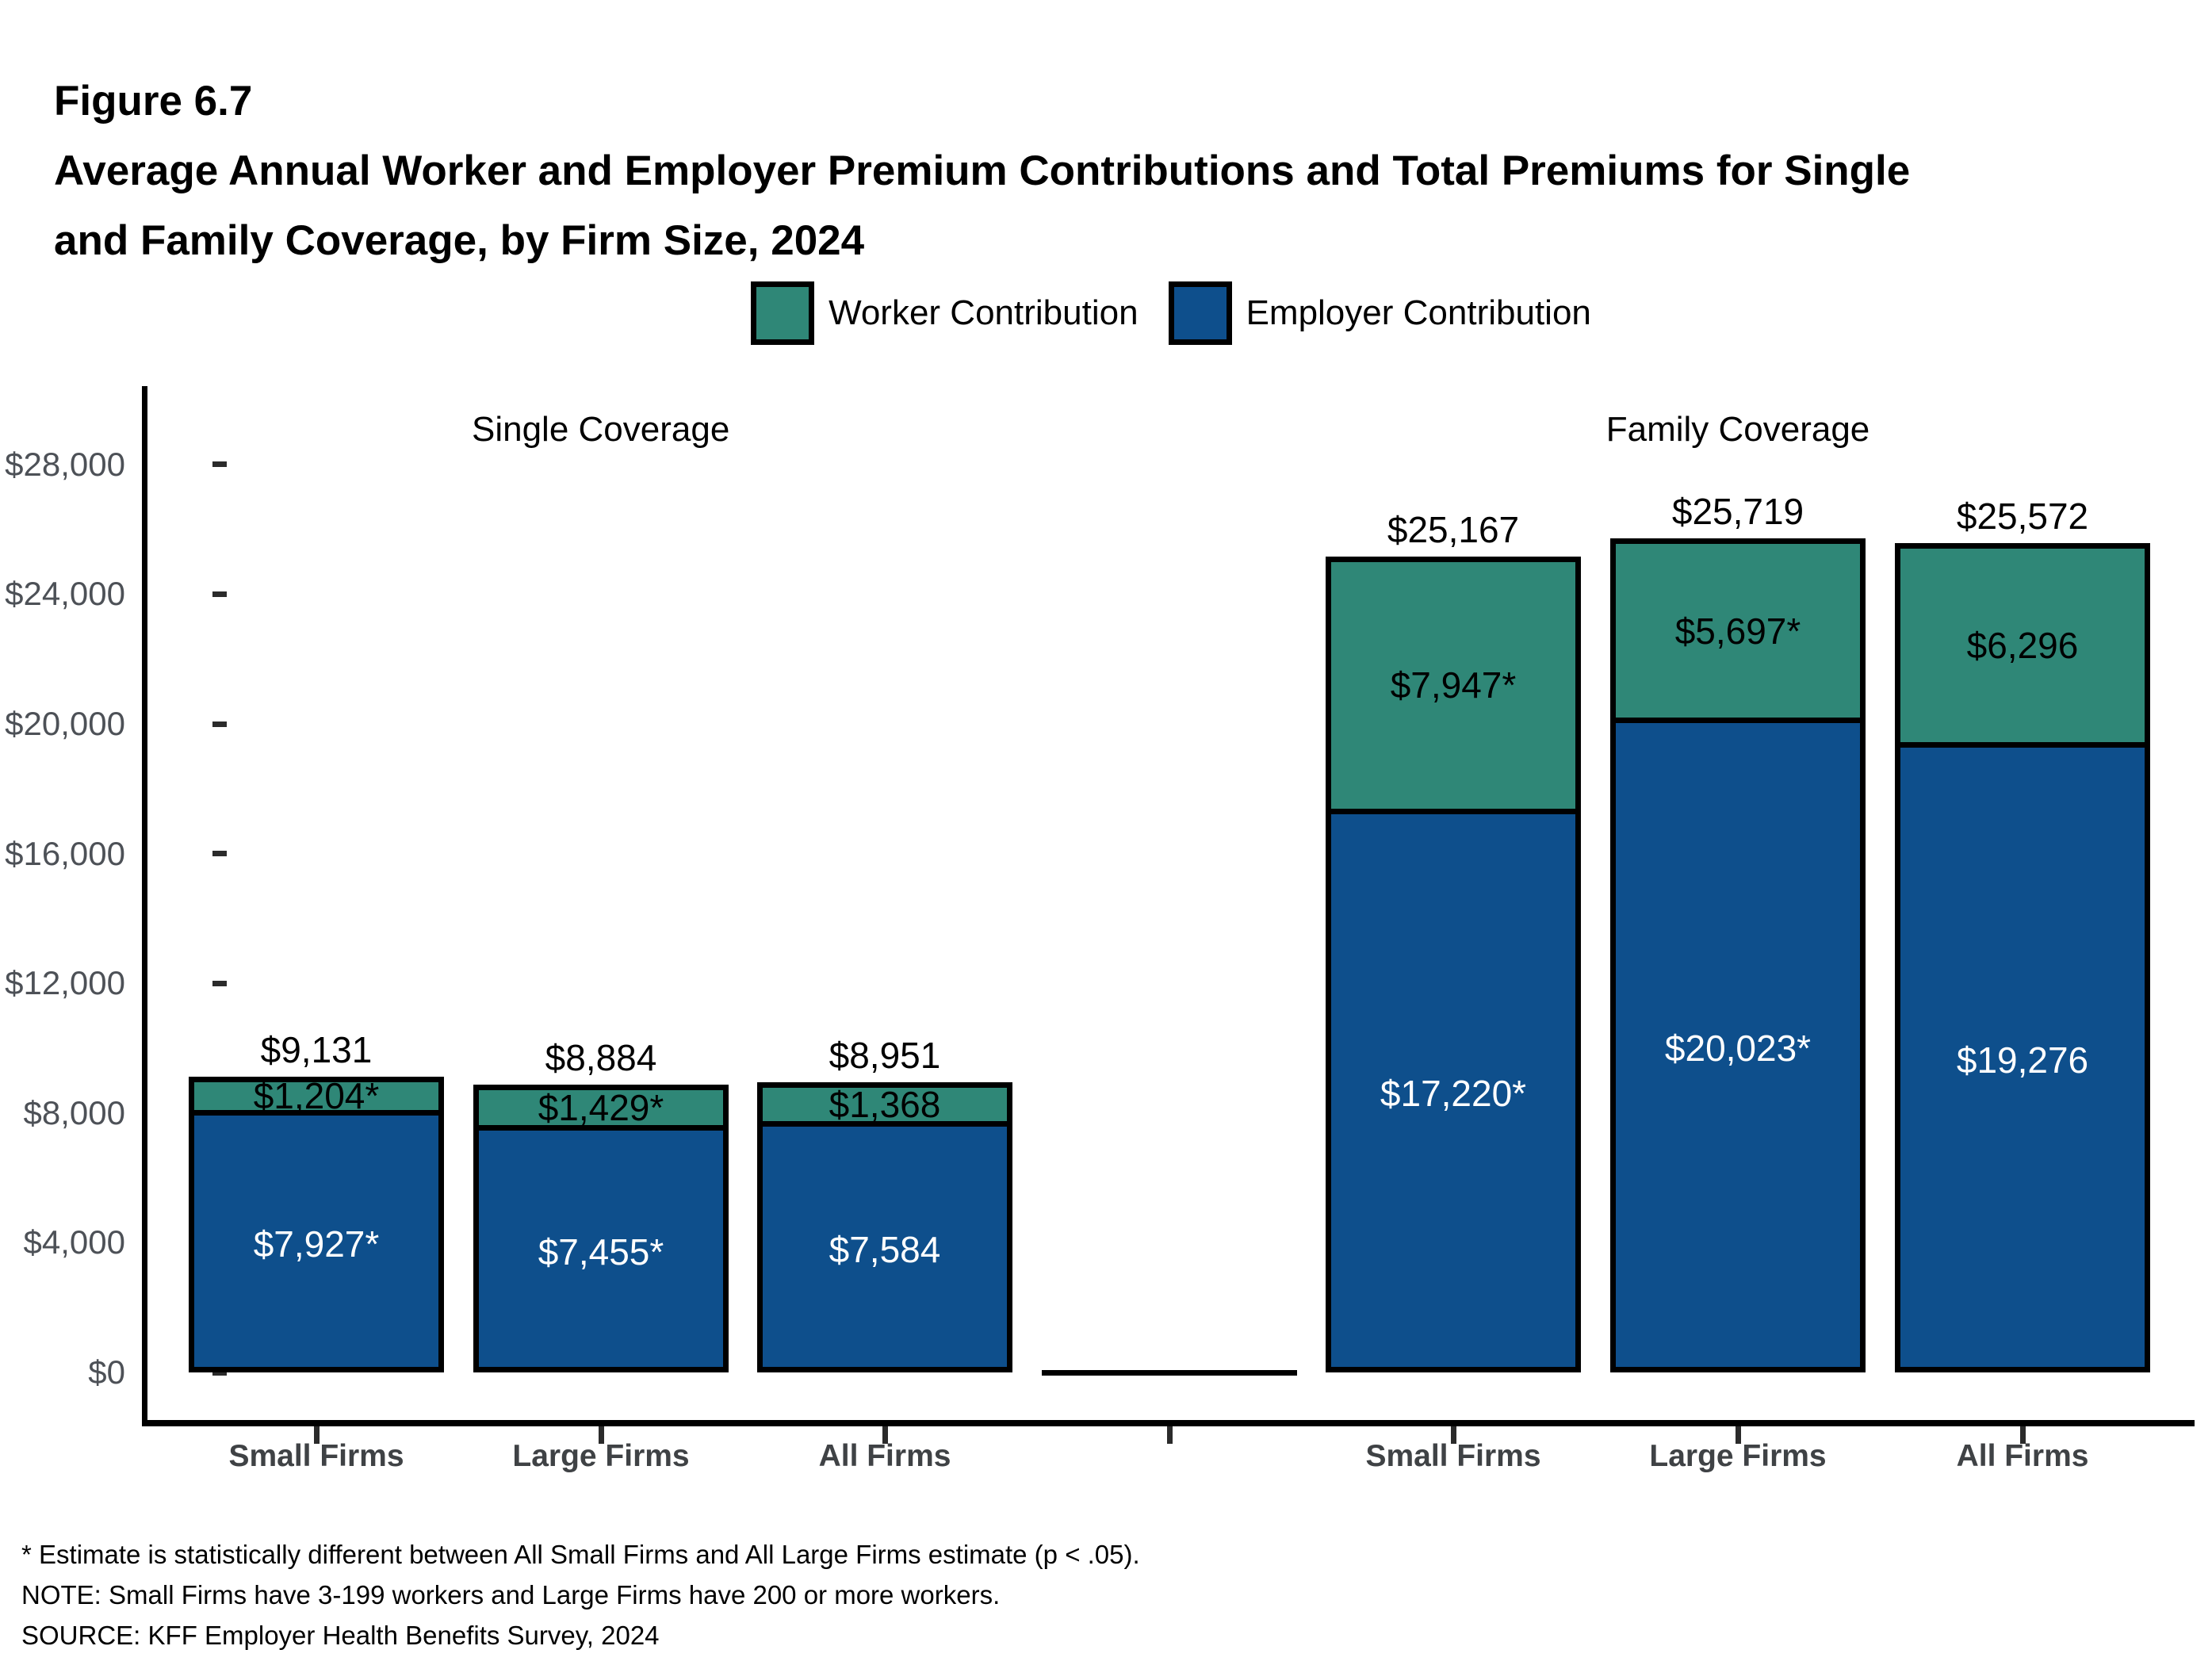 The height and width of the screenshot is (1665, 2212). What do you see at coordinates (884, 1226) in the screenshot?
I see `bar-single-all-firms: $1,368 $7,584` at bounding box center [884, 1226].